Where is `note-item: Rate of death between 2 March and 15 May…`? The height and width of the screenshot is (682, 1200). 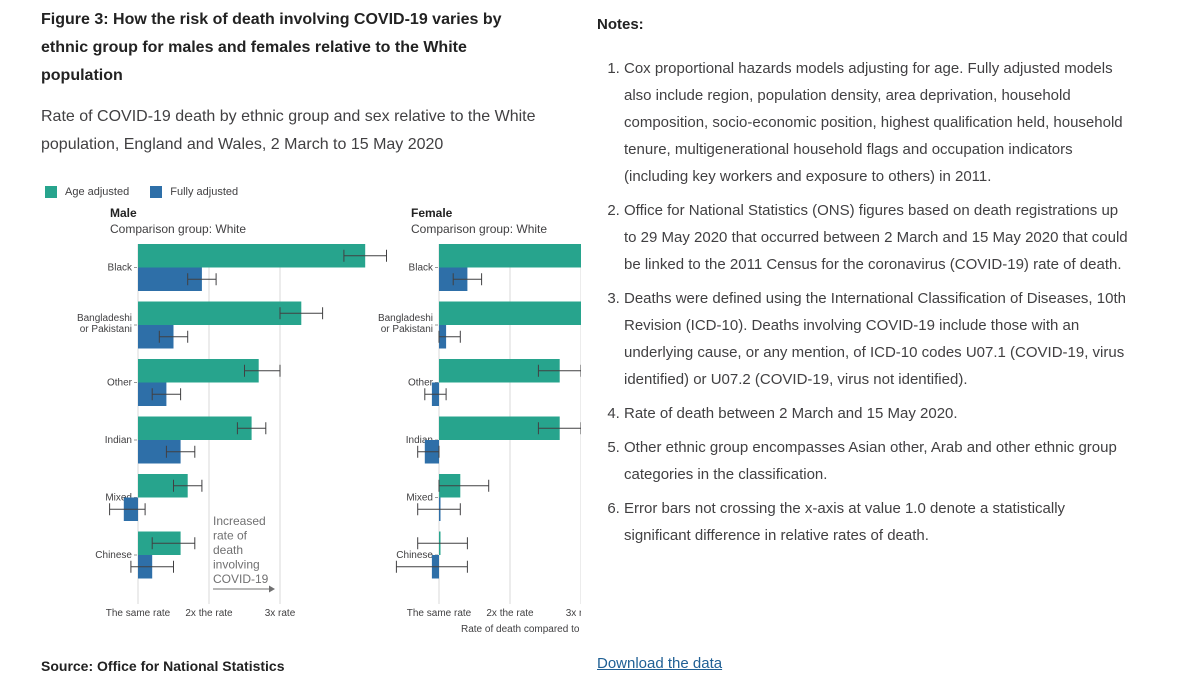
note-item: Rate of death between 2 March and 15 May… is located at coordinates (879, 413).